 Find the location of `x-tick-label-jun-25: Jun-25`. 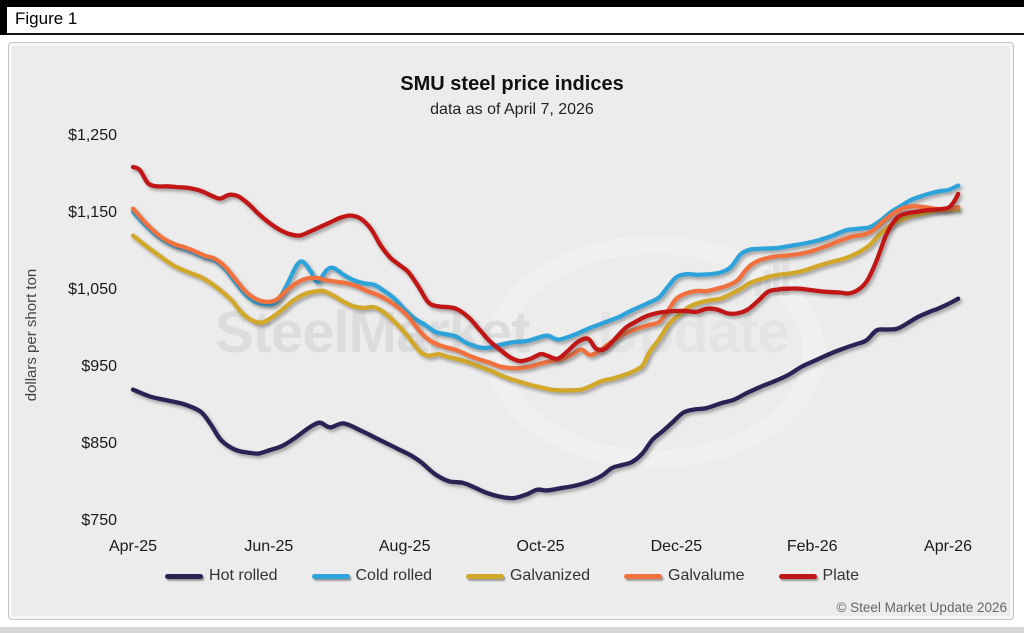

x-tick-label-jun-25: Jun-25 is located at coordinates (269, 546).